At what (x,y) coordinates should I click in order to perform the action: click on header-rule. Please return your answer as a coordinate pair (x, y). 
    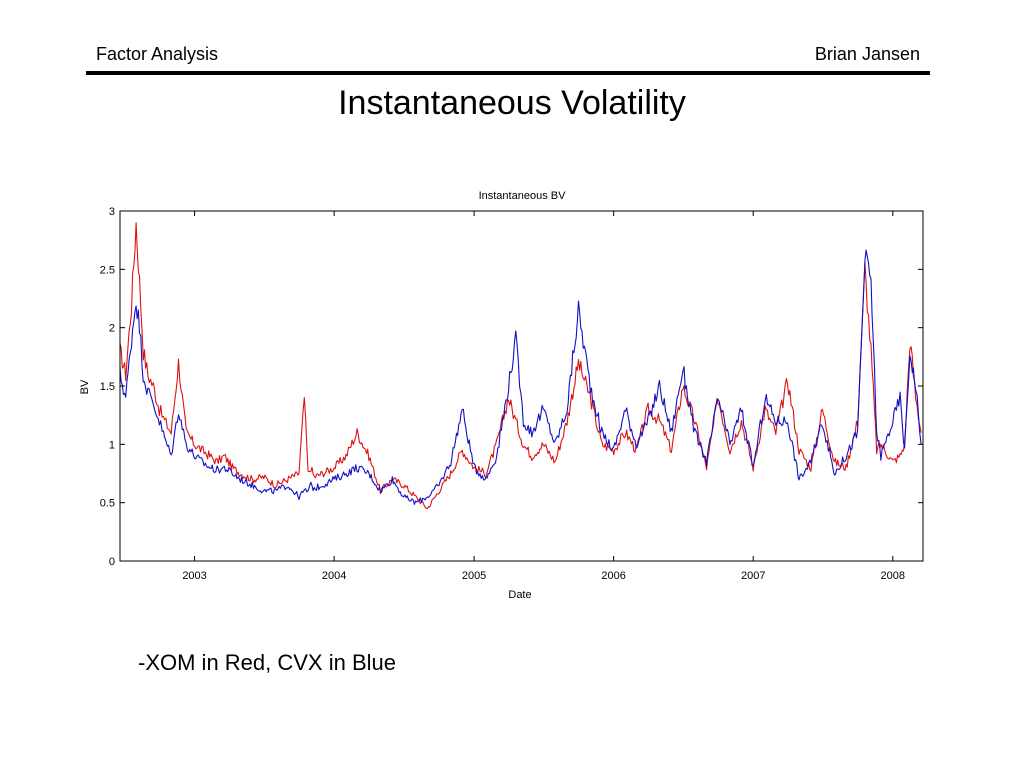
    Looking at the image, I should click on (508, 73).